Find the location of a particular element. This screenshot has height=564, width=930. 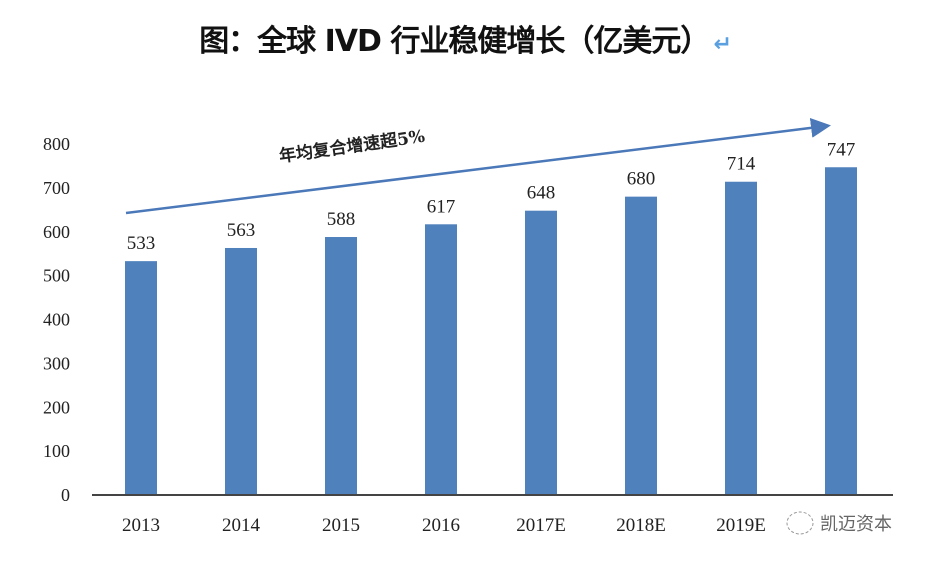

annotation-text: 年均复合增速超5% is located at coordinates (352, 146).